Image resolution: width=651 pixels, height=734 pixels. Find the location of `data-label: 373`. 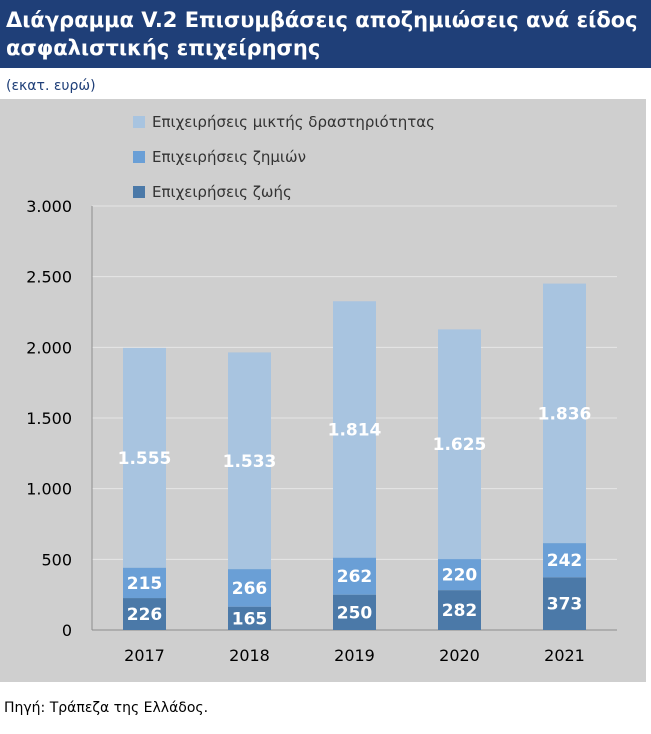

data-label: 373 is located at coordinates (565, 605).